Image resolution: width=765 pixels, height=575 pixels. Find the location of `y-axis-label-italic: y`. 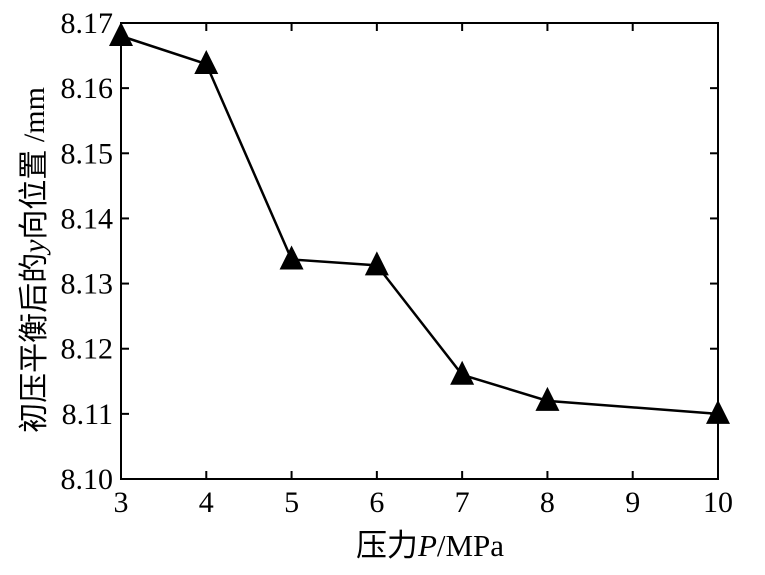

y-axis-label-italic: y is located at coordinates (34, 247).